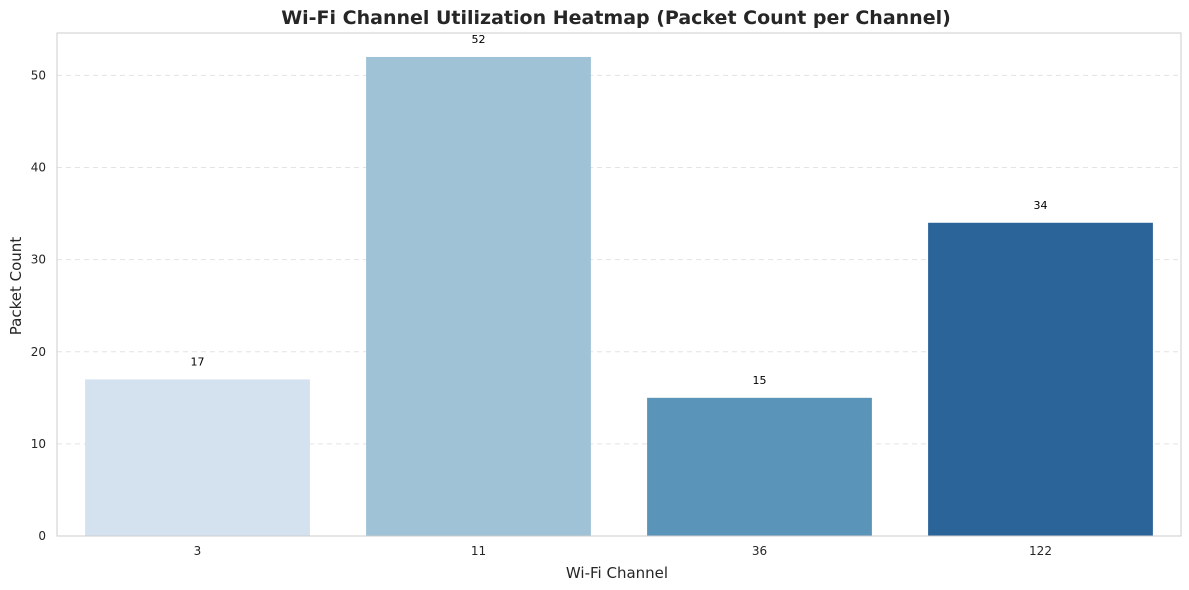 This screenshot has height=590, width=1189. I want to click on y-tick-label: 0, so click(42, 536).